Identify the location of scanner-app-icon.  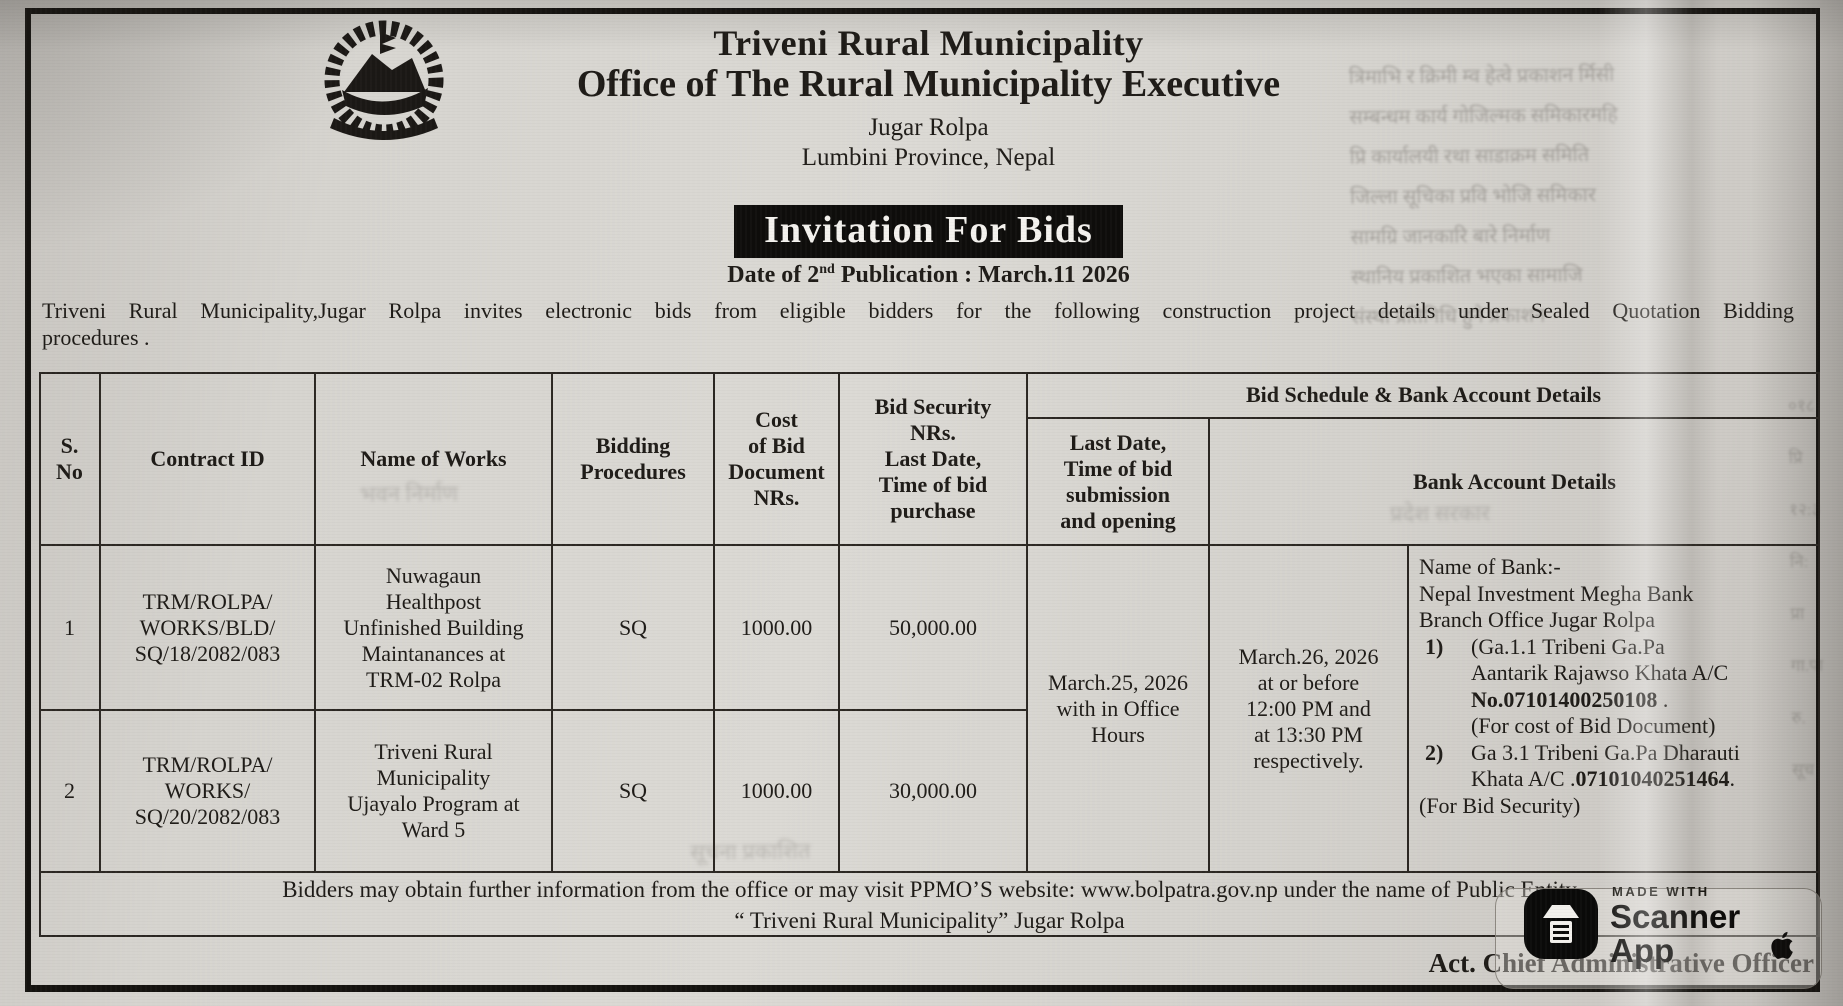
(1561, 926).